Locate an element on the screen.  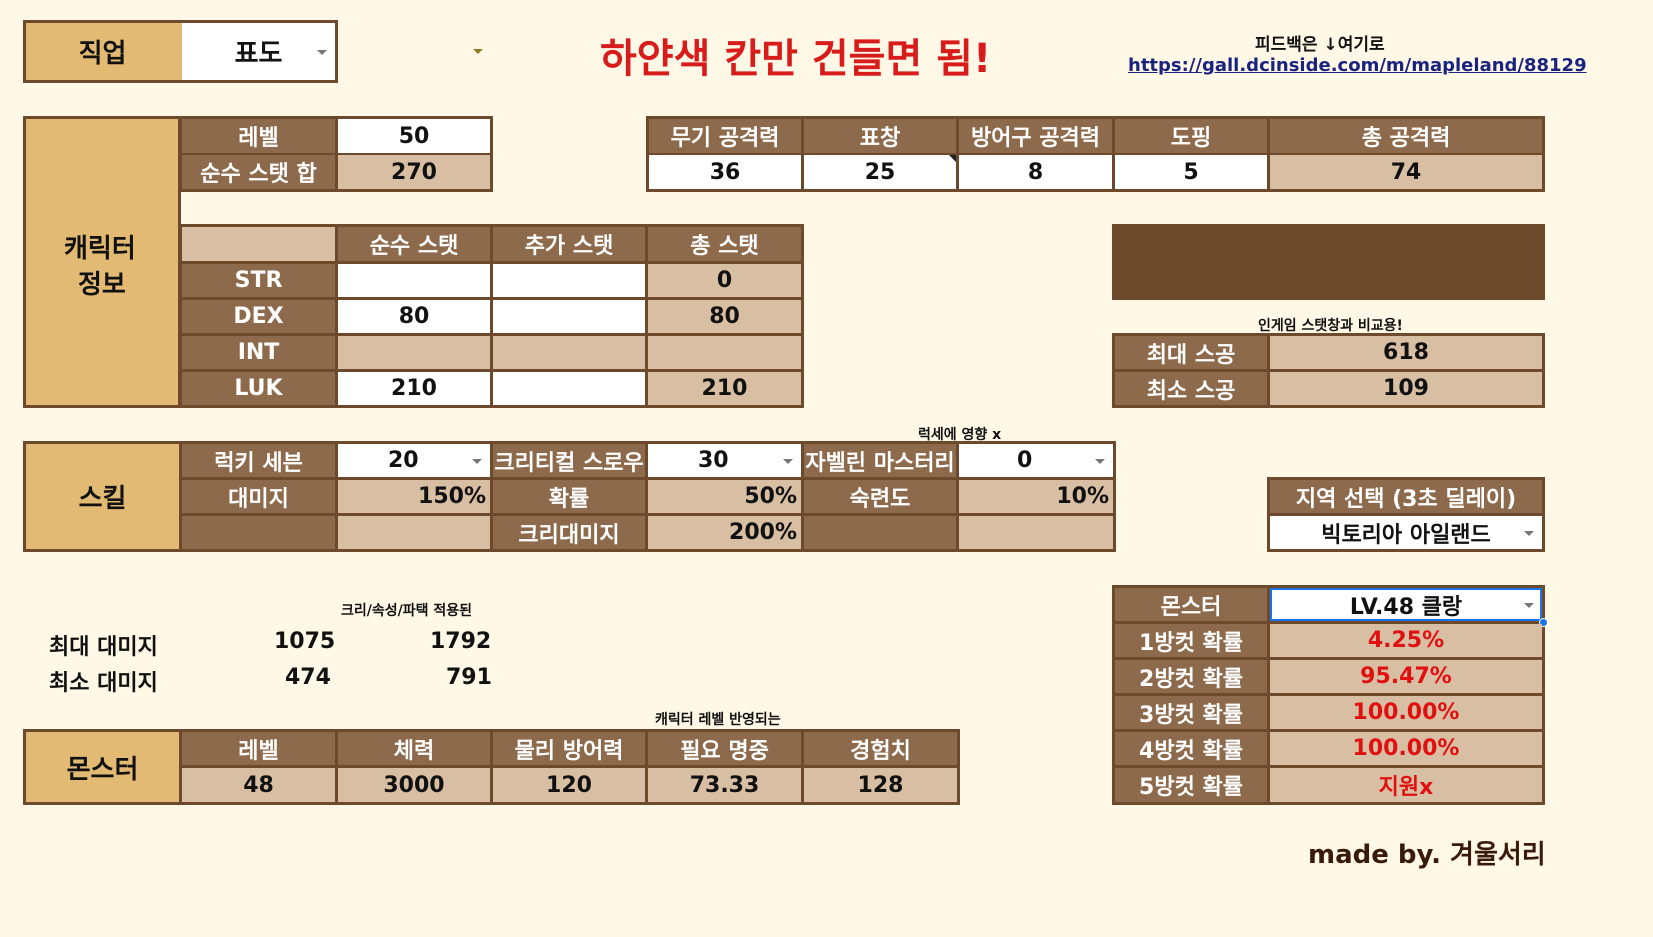
monster-hp-value: 3000 is located at coordinates (414, 785).